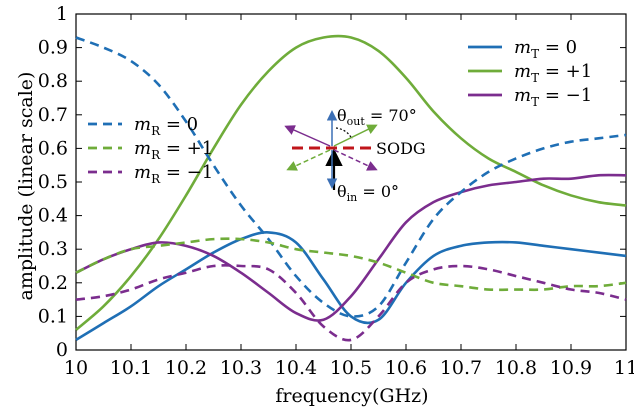  I want to click on y-tick-label: 0.2, so click(53, 283).